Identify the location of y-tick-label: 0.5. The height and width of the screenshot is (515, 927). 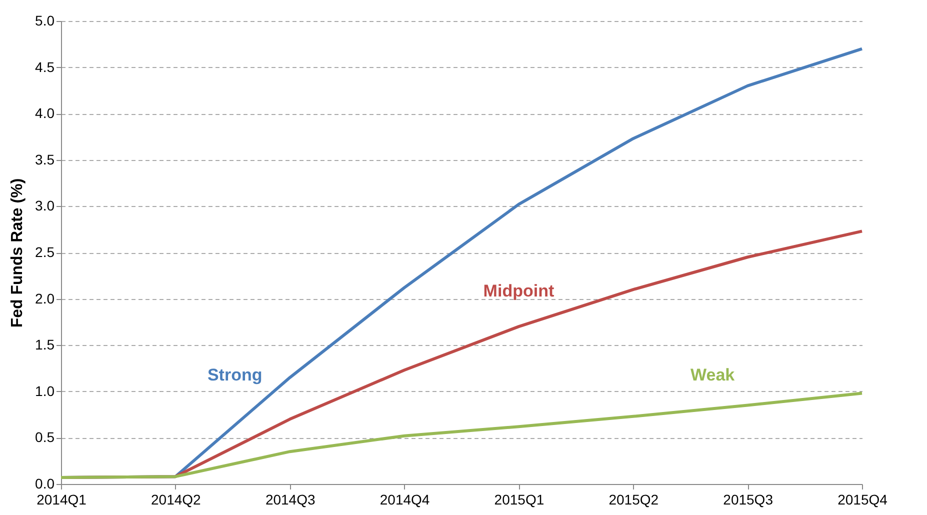
(45, 437).